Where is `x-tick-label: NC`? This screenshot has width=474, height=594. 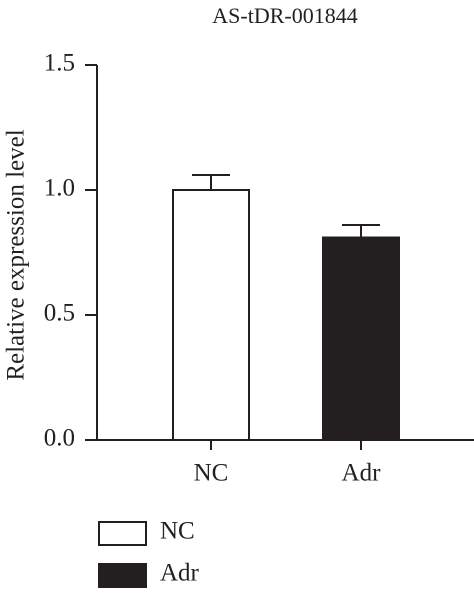 x-tick-label: NC is located at coordinates (211, 473).